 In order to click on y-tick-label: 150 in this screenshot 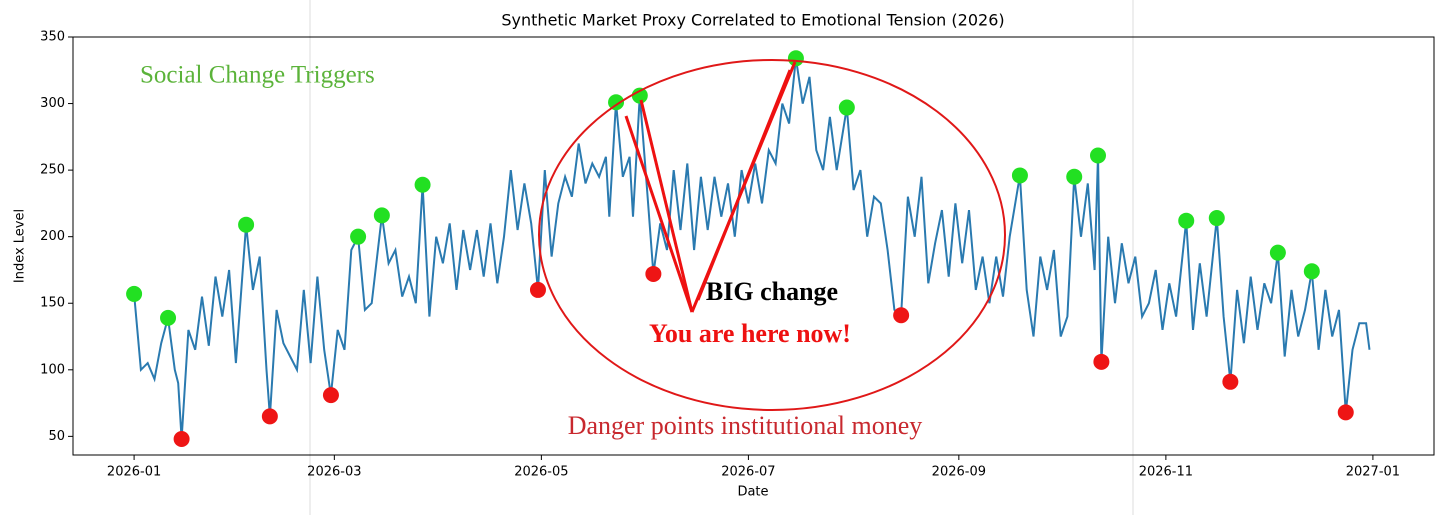, I will do `click(52, 303)`.